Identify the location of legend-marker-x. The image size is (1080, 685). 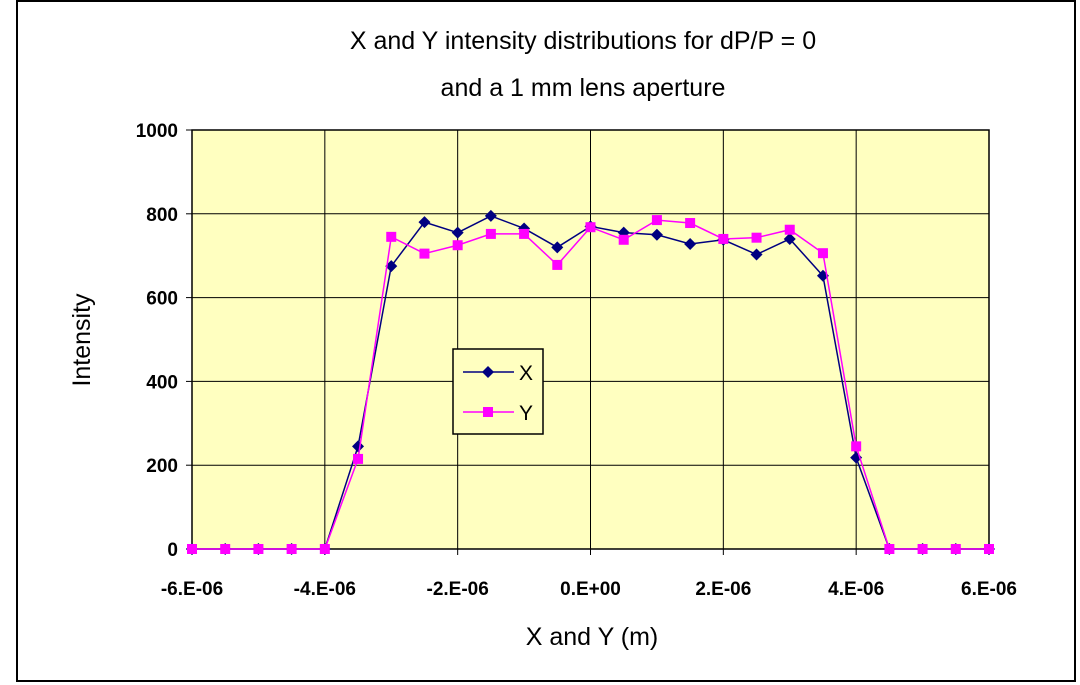
(488, 372).